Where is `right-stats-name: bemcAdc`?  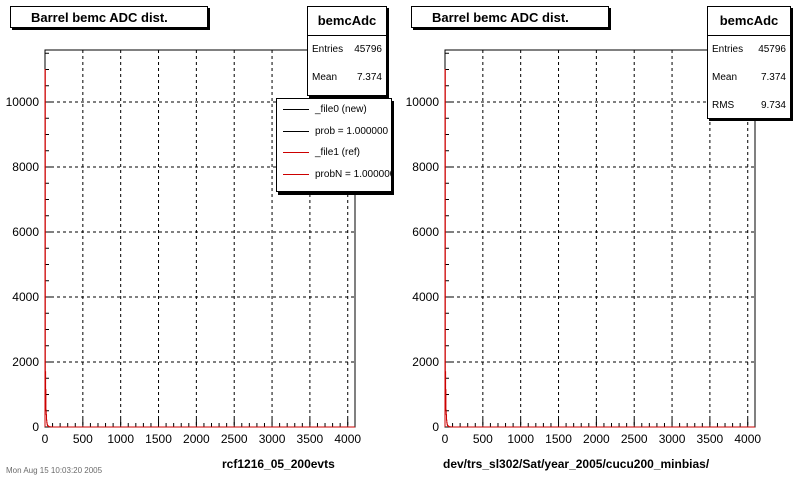
right-stats-name: bemcAdc is located at coordinates (749, 21).